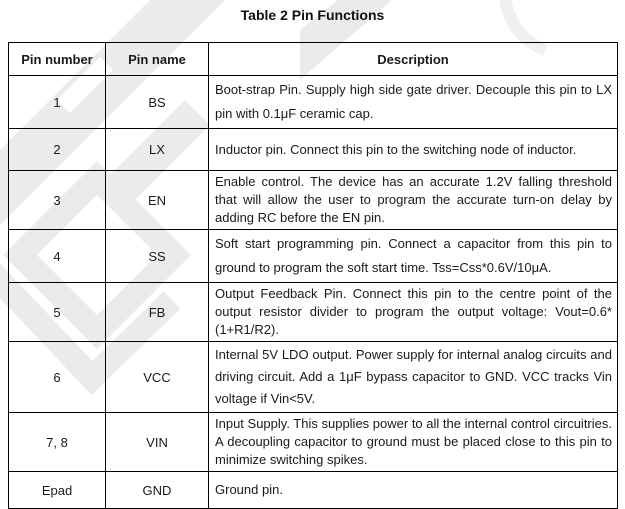 This screenshot has width=625, height=509. What do you see at coordinates (57, 59) in the screenshot?
I see `column-header-pin-number: Pin number` at bounding box center [57, 59].